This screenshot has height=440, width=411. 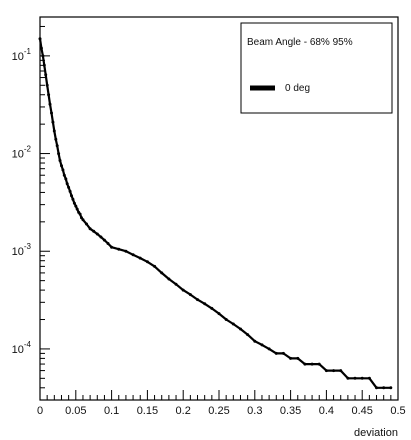 I want to click on legend-box, so click(x=316, y=68).